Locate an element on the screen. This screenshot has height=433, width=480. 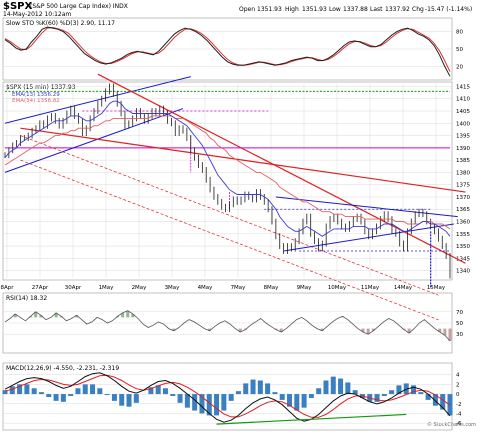
price-tick-label: 1370 is located at coordinates (463, 198).